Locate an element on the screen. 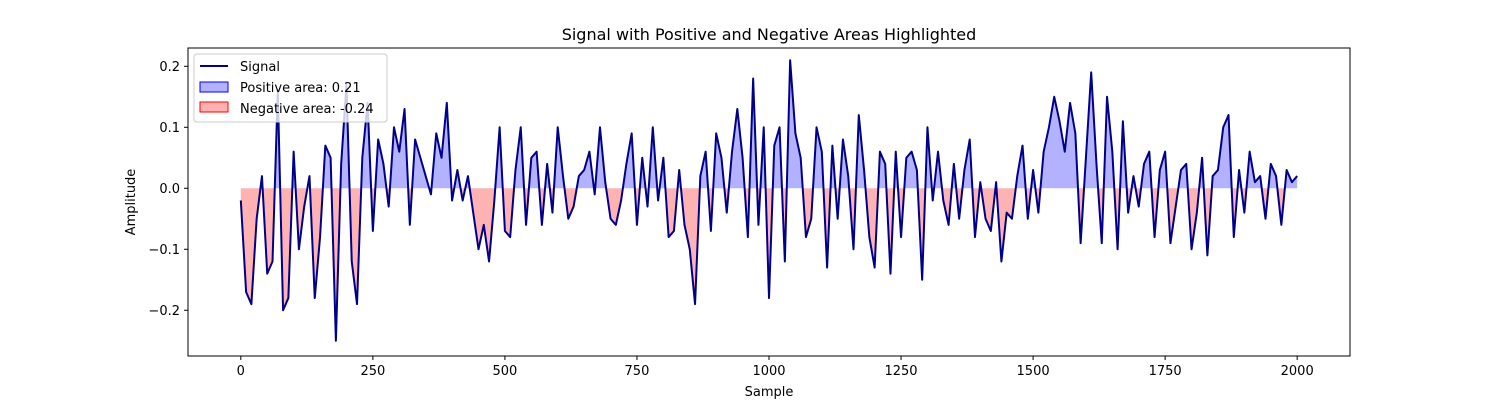 This screenshot has height=400, width=1500. legend-item-positive-area: Positive area: 0.21 is located at coordinates (280, 88).